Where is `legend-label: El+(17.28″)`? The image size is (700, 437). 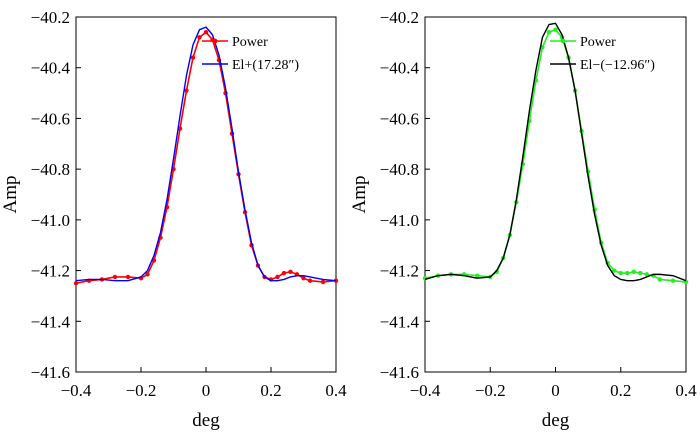
legend-label: El+(17.28″) is located at coordinates (265, 65).